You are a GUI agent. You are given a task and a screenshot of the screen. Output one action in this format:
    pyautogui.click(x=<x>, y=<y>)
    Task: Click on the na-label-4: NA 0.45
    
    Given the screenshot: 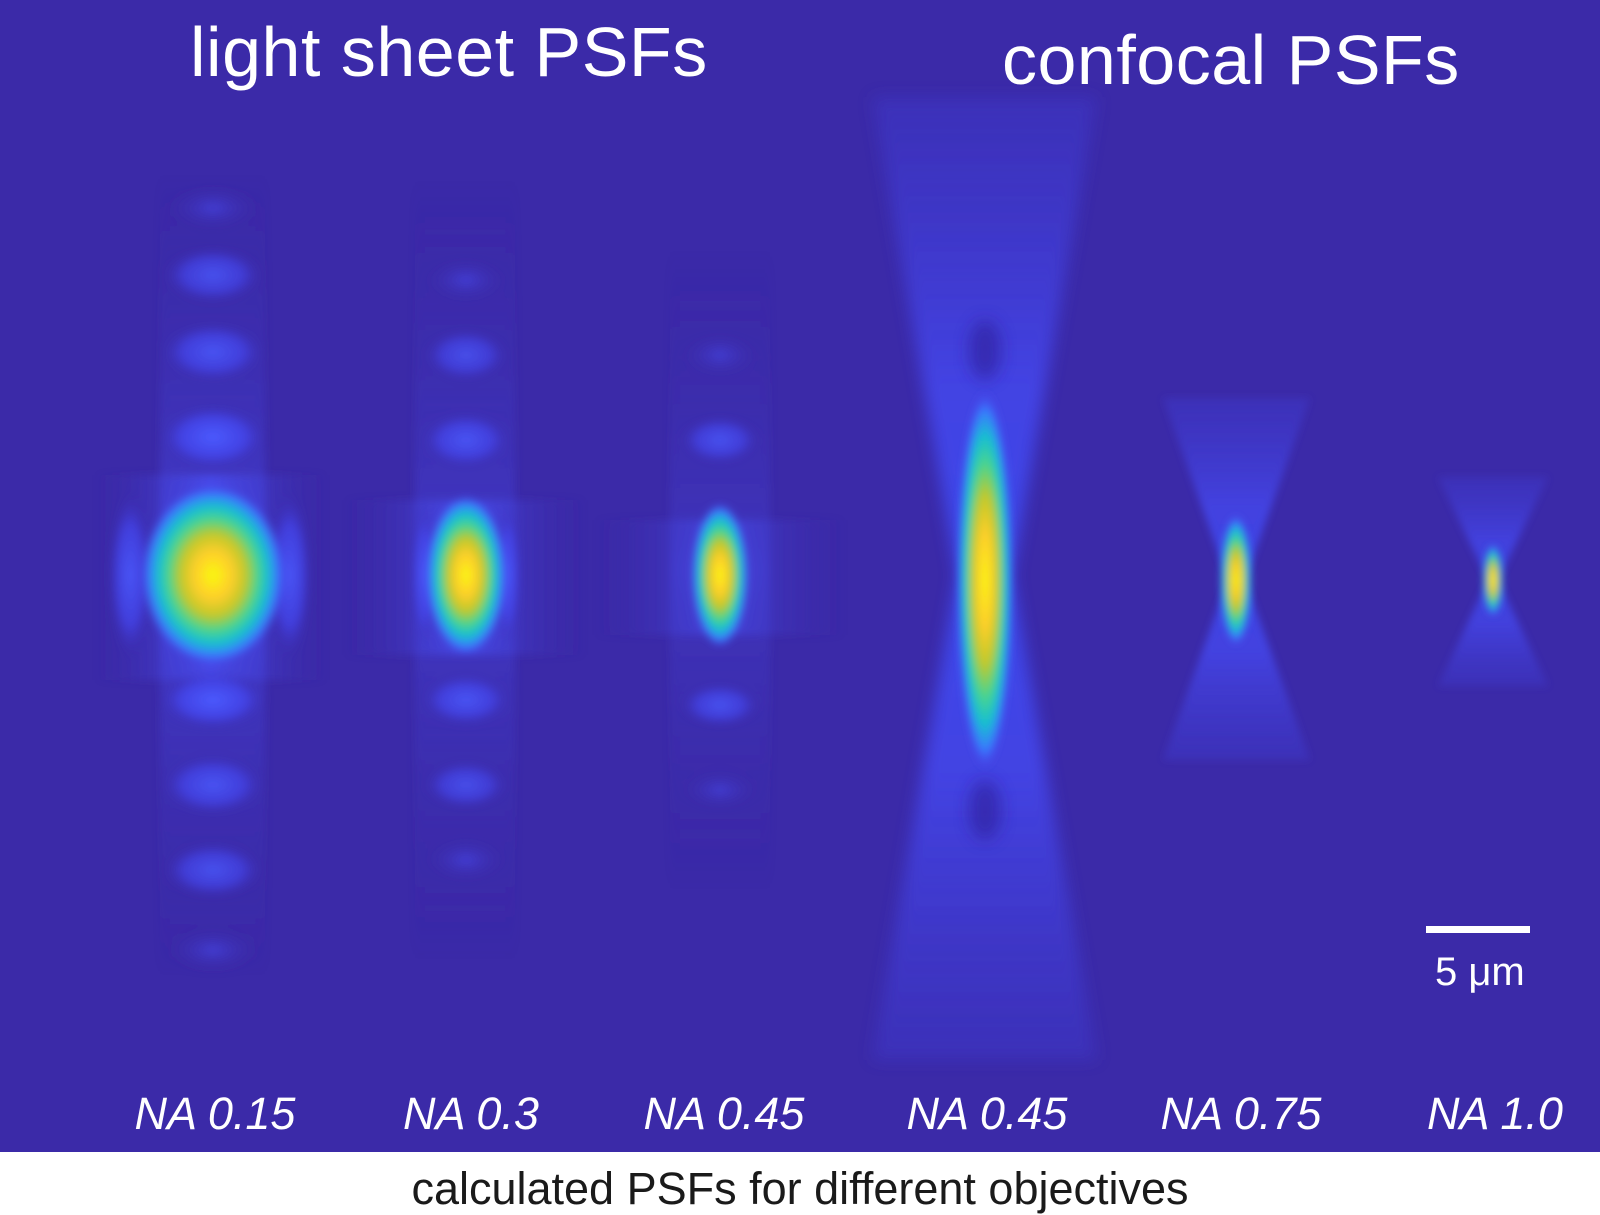 What is the action you would take?
    pyautogui.click(x=987, y=1113)
    